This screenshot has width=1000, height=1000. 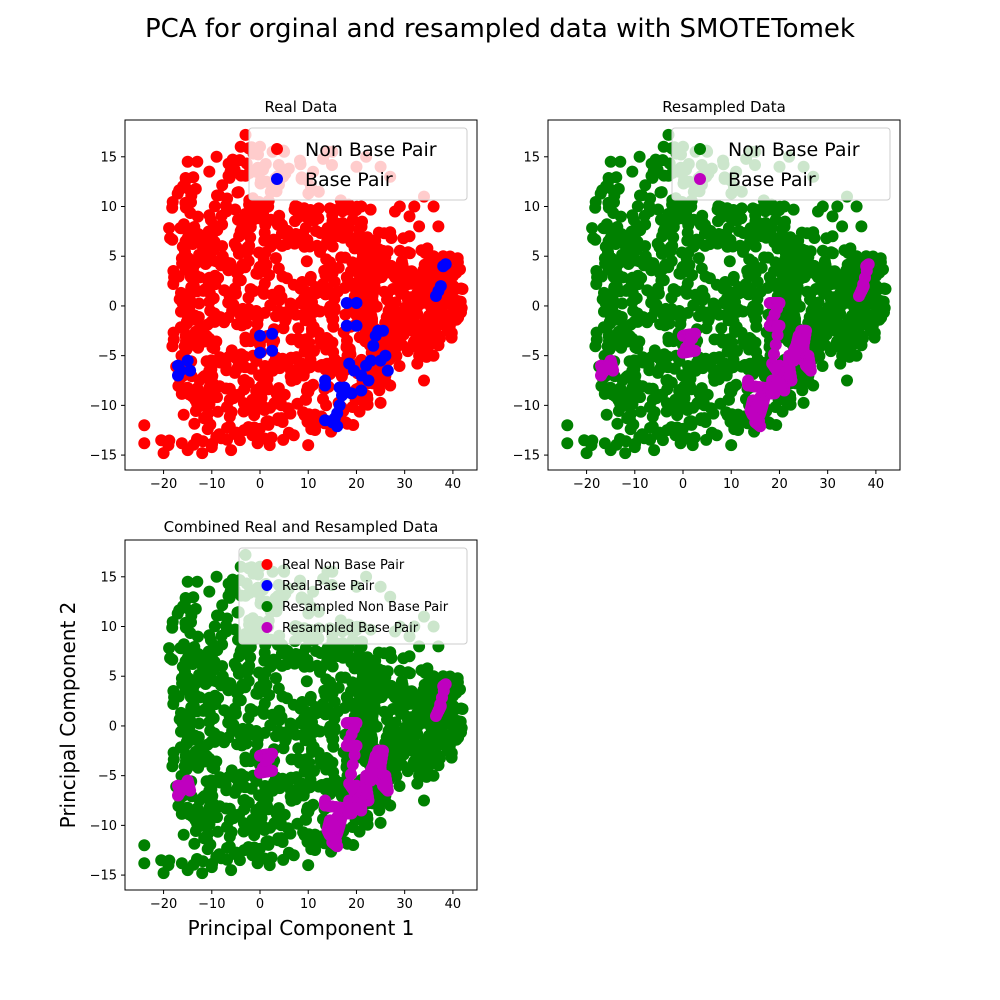 I want to click on x-tick-label: 40, so click(x=453, y=904).